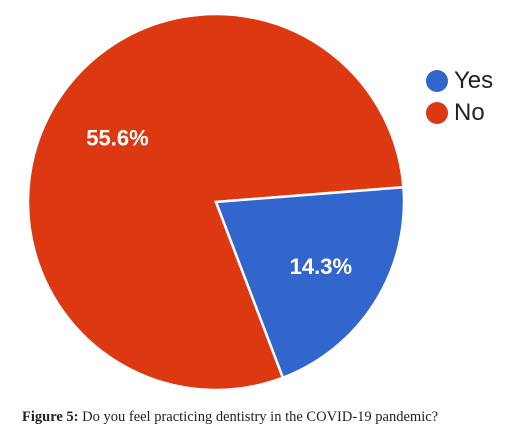  What do you see at coordinates (321, 266) in the screenshot?
I see `data-label-yes: 14.3%` at bounding box center [321, 266].